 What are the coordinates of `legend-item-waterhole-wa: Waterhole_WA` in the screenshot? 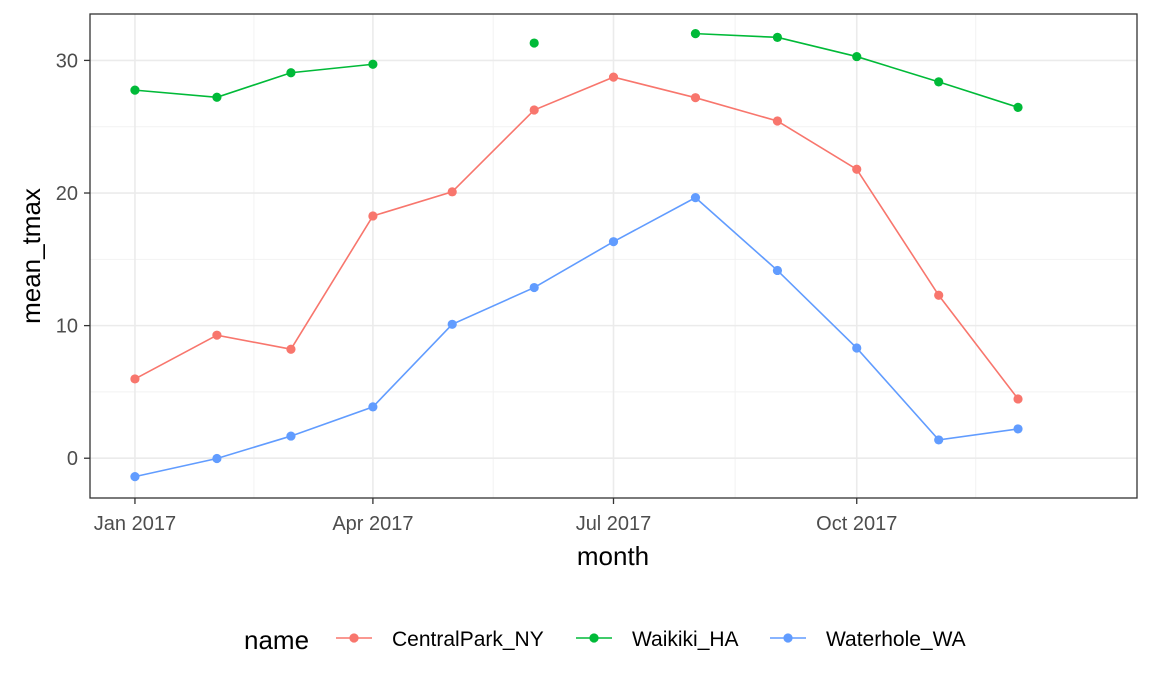 It's located at (868, 639).